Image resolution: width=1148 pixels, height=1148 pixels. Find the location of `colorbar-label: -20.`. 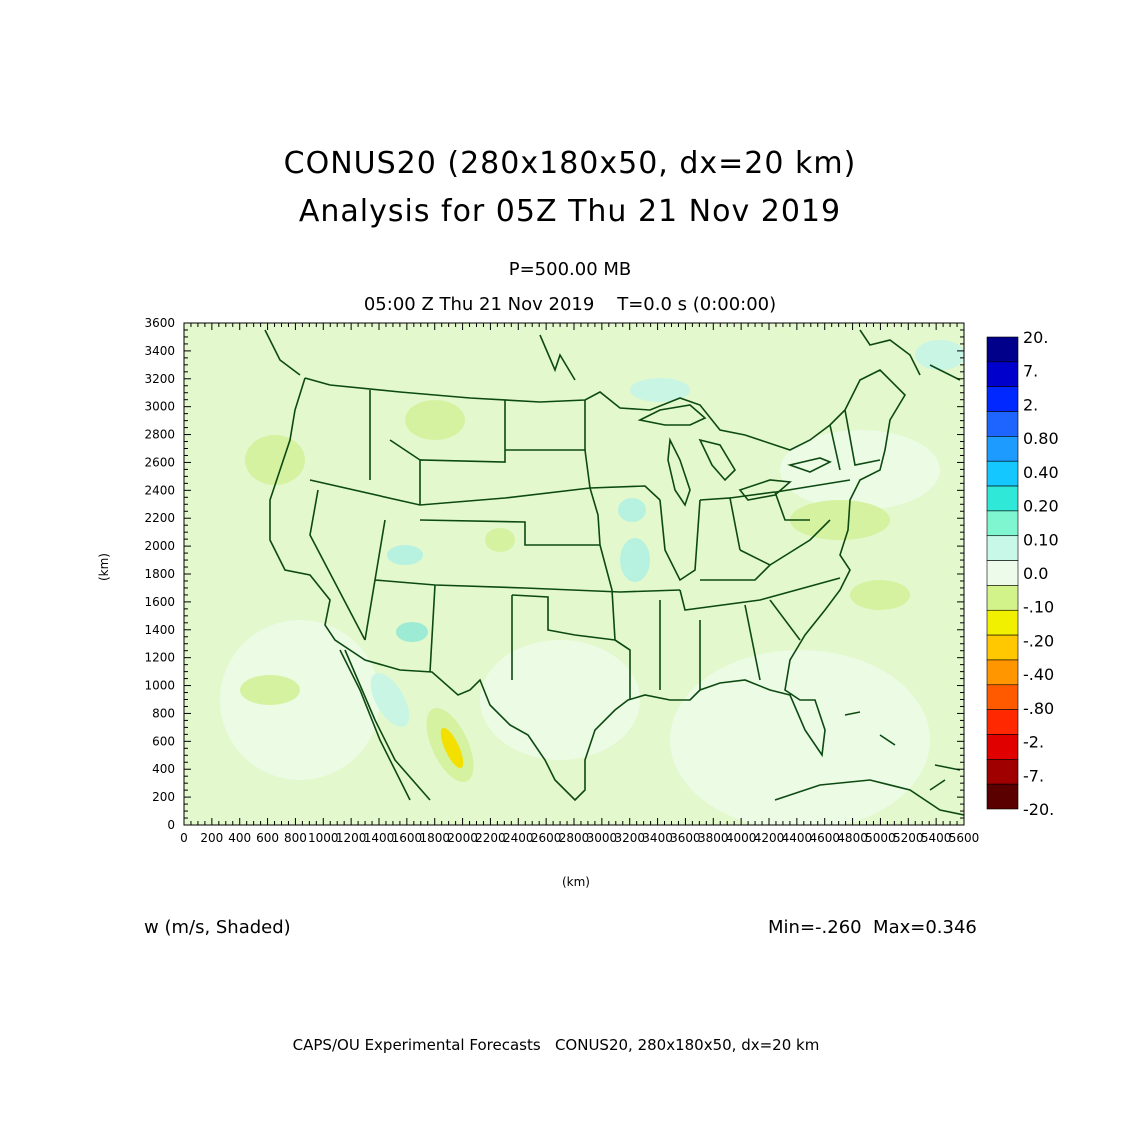

colorbar-label: -20. is located at coordinates (1038, 809).